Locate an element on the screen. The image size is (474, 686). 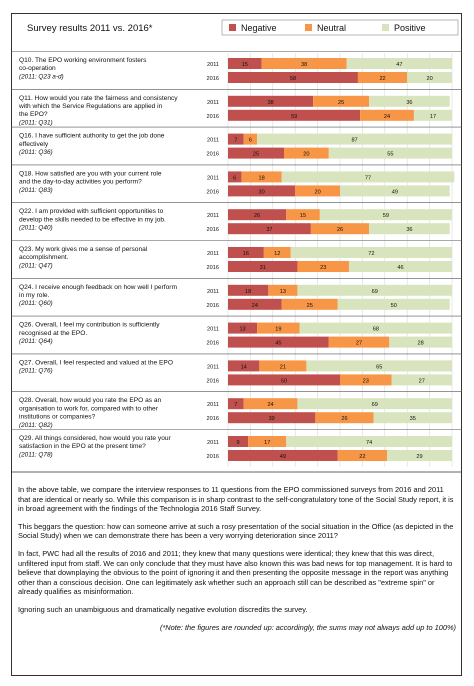
data-label: 69 is located at coordinates (375, 292).